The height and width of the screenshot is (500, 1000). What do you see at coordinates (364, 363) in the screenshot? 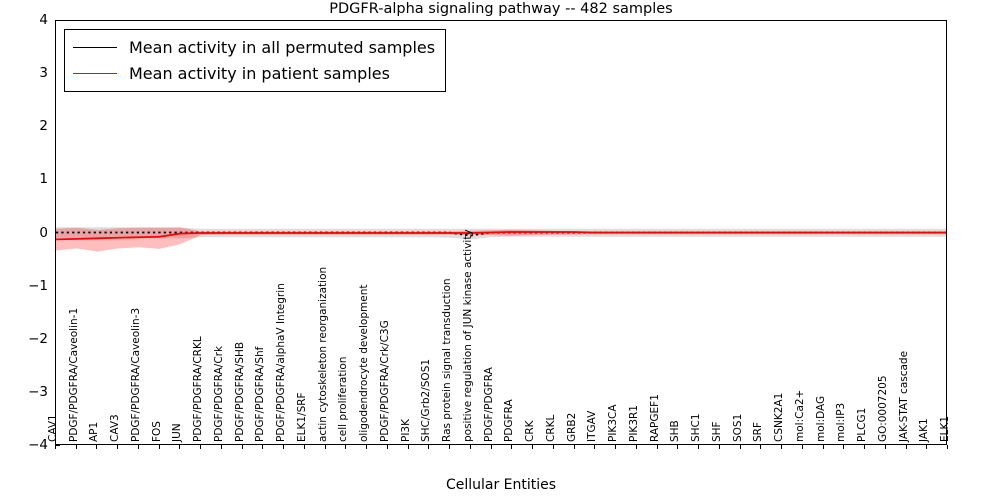
I see `x-tick-label: oligodendrocyte development` at bounding box center [364, 363].